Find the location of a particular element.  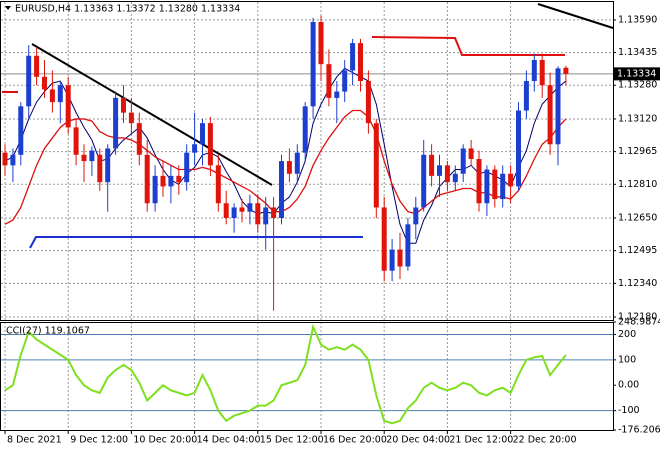

y-tick-label: 1.12965 is located at coordinates (637, 151).